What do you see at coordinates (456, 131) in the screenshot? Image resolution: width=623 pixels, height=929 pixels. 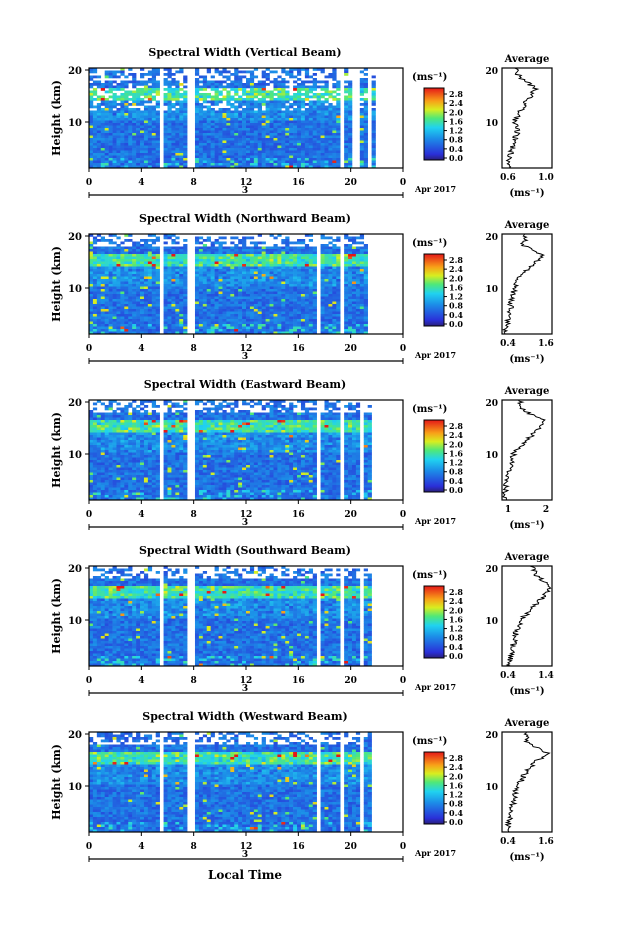 I see `colorbar-tick-label: 1.2` at bounding box center [456, 131].